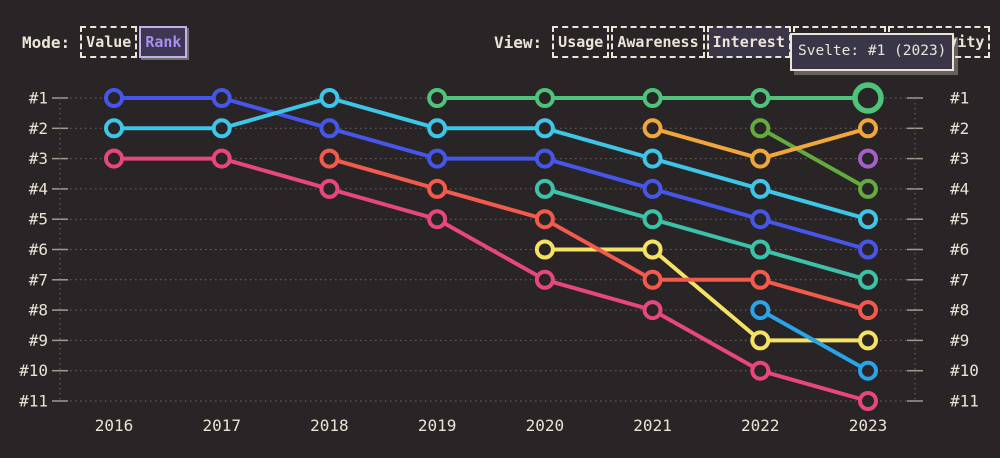 This screenshot has width=1000, height=458. Describe the element at coordinates (868, 128) in the screenshot. I see `data-node-orange-2023` at that location.